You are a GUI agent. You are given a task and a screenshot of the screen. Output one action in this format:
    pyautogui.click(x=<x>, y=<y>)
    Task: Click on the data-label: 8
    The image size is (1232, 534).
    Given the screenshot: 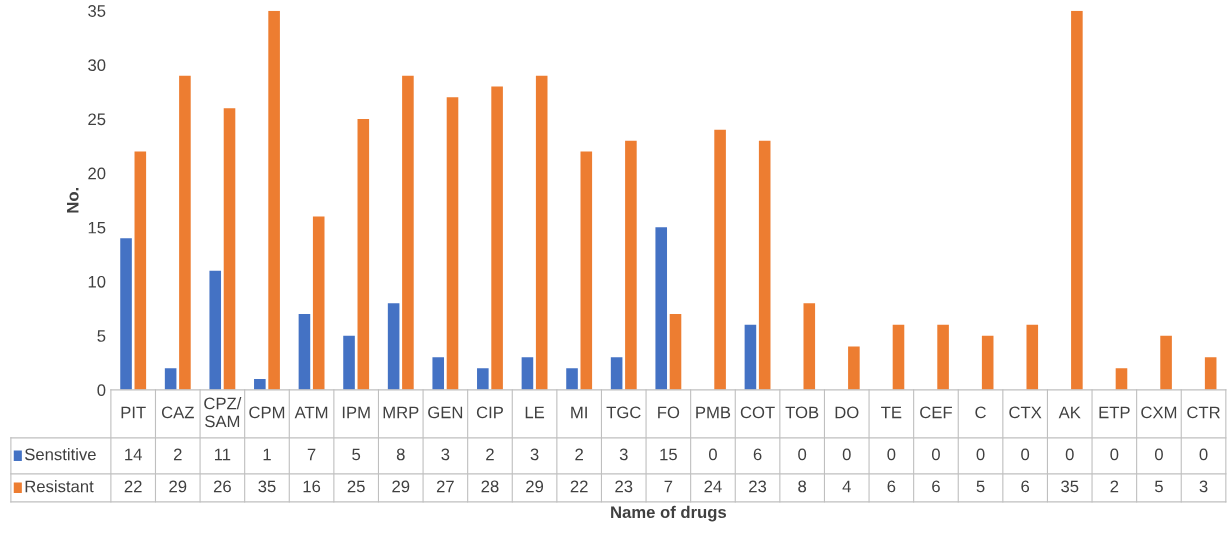 What is the action you would take?
    pyautogui.click(x=802, y=486)
    